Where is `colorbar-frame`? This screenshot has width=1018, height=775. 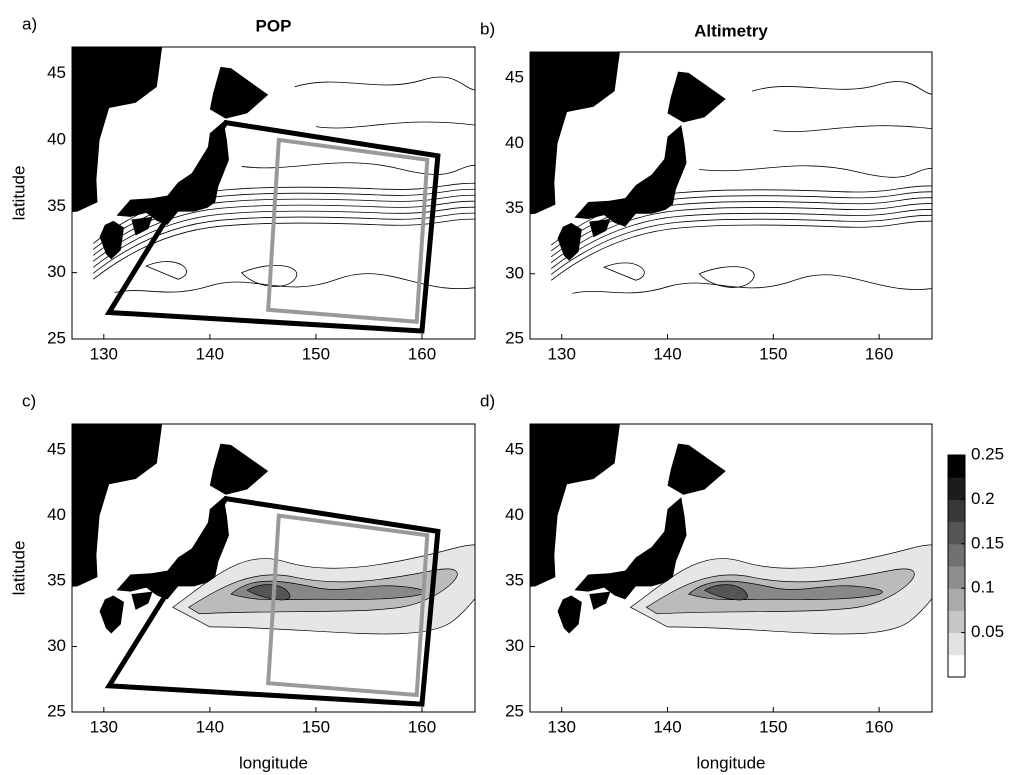
colorbar-frame is located at coordinates (956, 566).